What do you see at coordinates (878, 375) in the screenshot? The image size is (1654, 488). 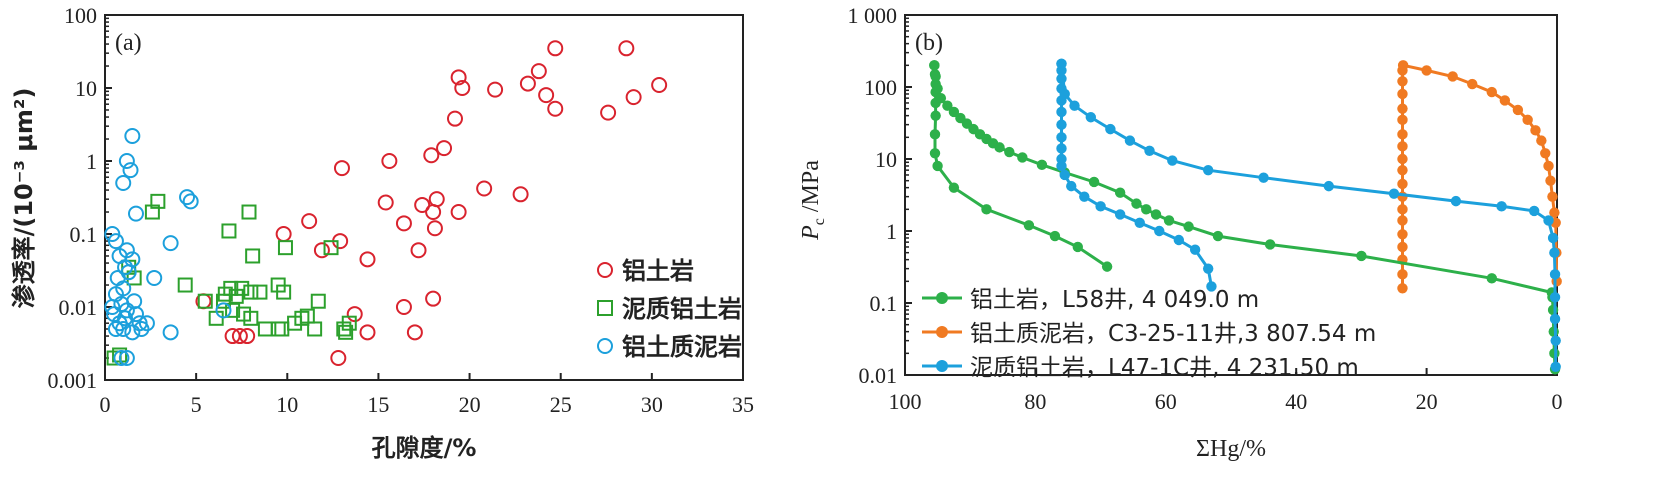 I see `panel-b-y-tick-label: 0.01` at bounding box center [878, 375].